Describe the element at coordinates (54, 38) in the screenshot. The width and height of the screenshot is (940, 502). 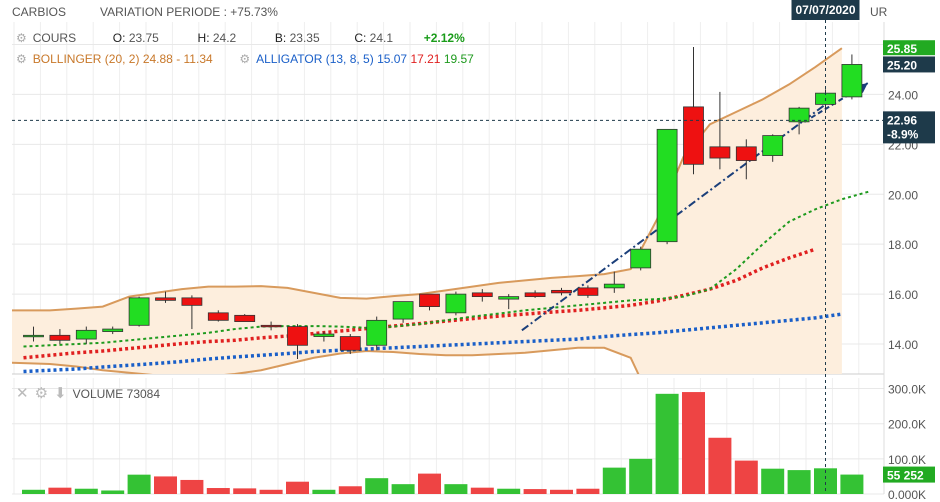
I see `cours-label: COURS` at that location.